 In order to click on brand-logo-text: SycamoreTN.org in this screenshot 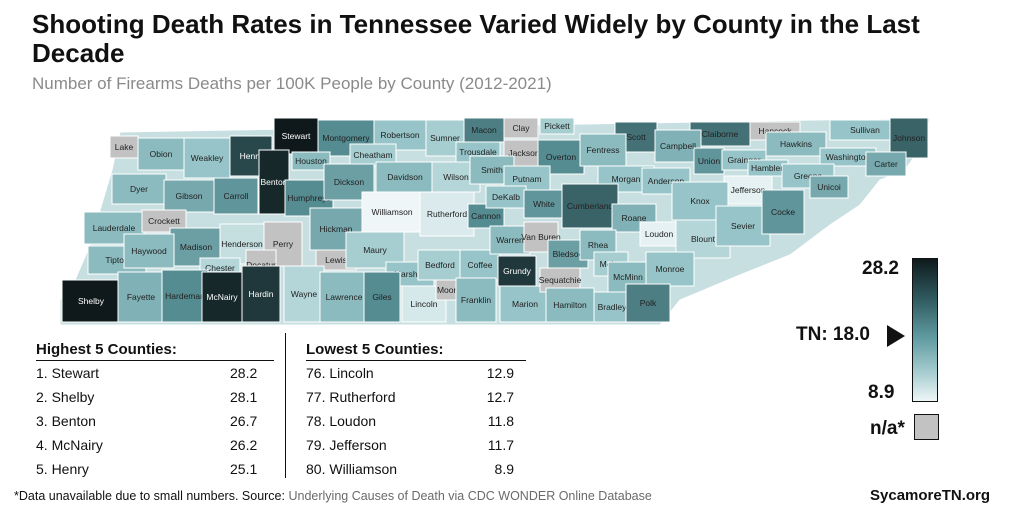, I will do `click(930, 495)`.